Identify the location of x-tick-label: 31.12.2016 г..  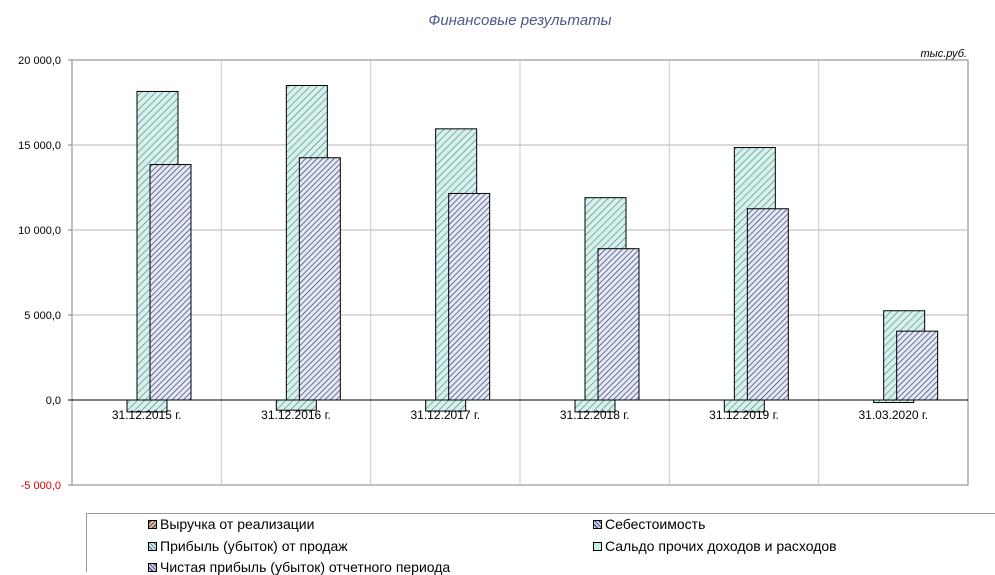
(296, 415).